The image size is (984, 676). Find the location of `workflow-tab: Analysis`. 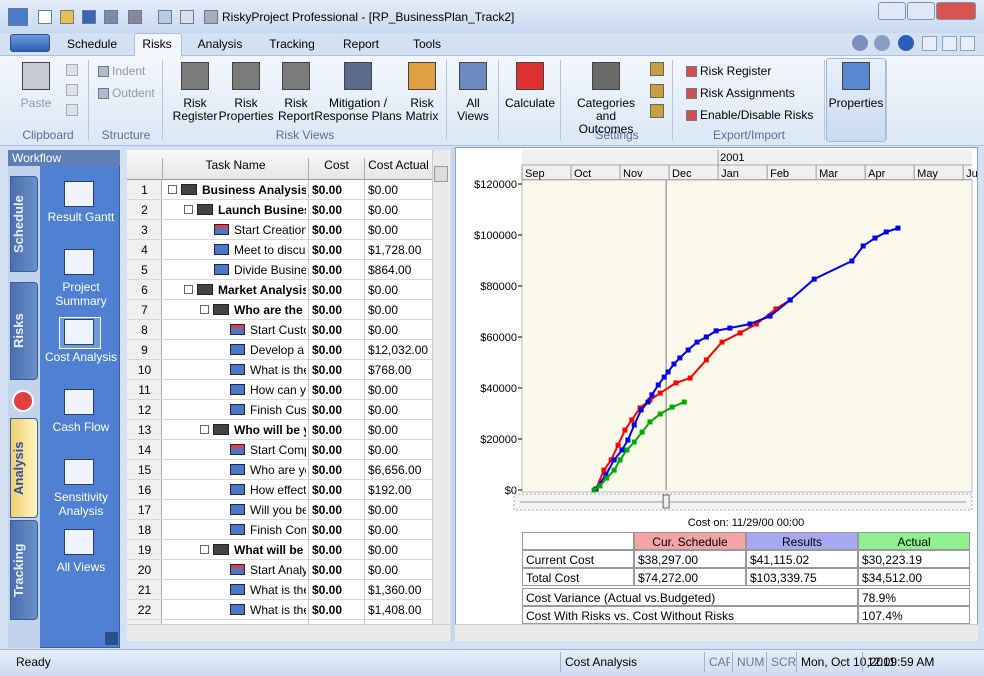

workflow-tab: Analysis is located at coordinates (24, 468).